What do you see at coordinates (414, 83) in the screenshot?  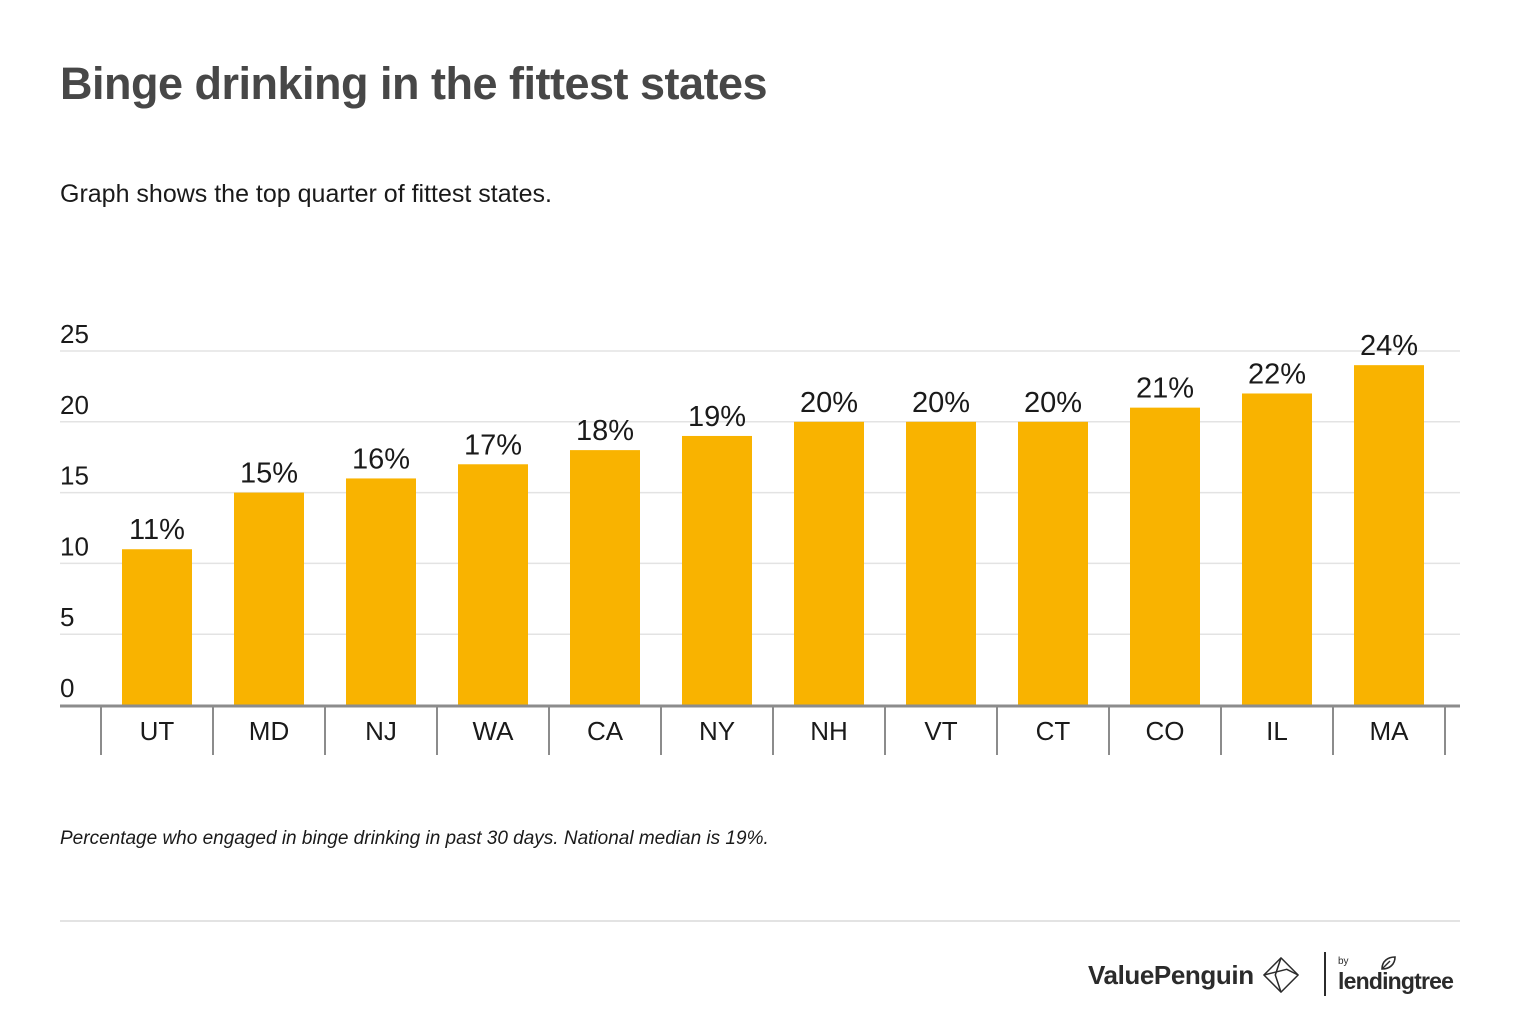 I see `chart-title: Binge drinking in the fittest states` at bounding box center [414, 83].